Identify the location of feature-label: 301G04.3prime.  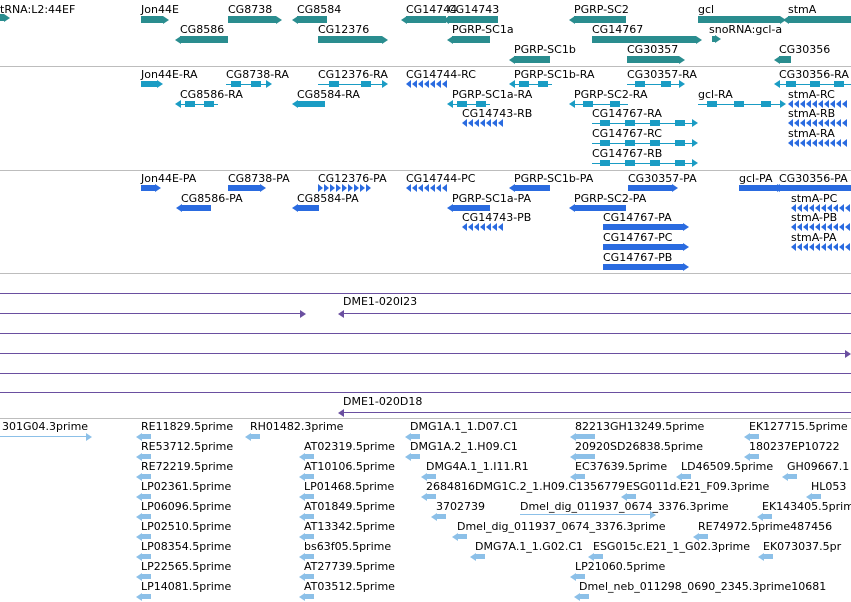
(45, 426).